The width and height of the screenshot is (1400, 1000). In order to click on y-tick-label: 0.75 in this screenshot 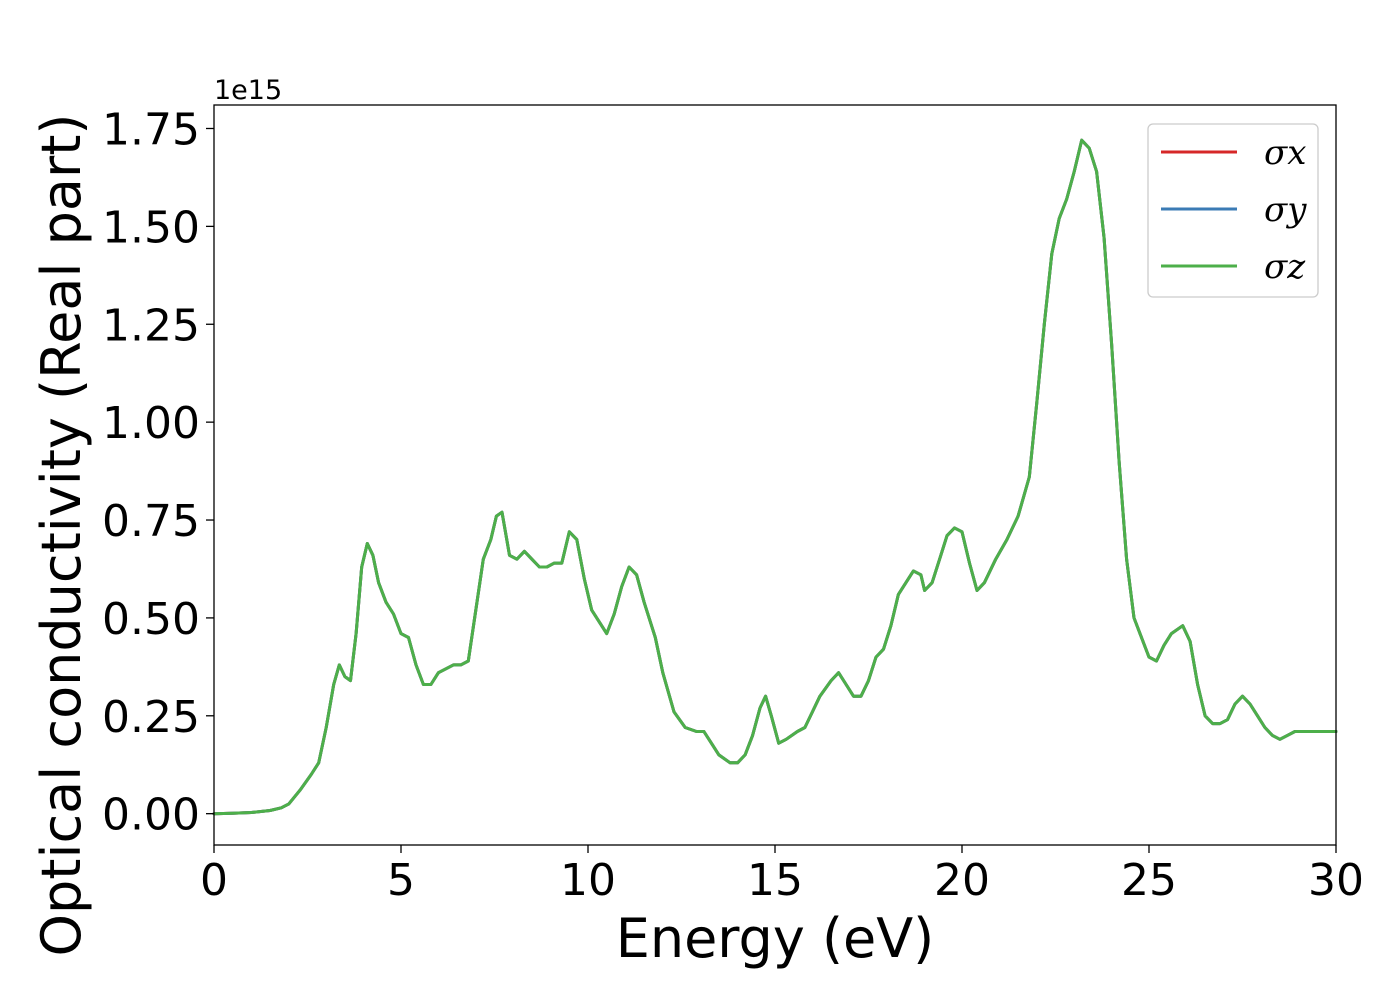, I will do `click(151, 521)`.